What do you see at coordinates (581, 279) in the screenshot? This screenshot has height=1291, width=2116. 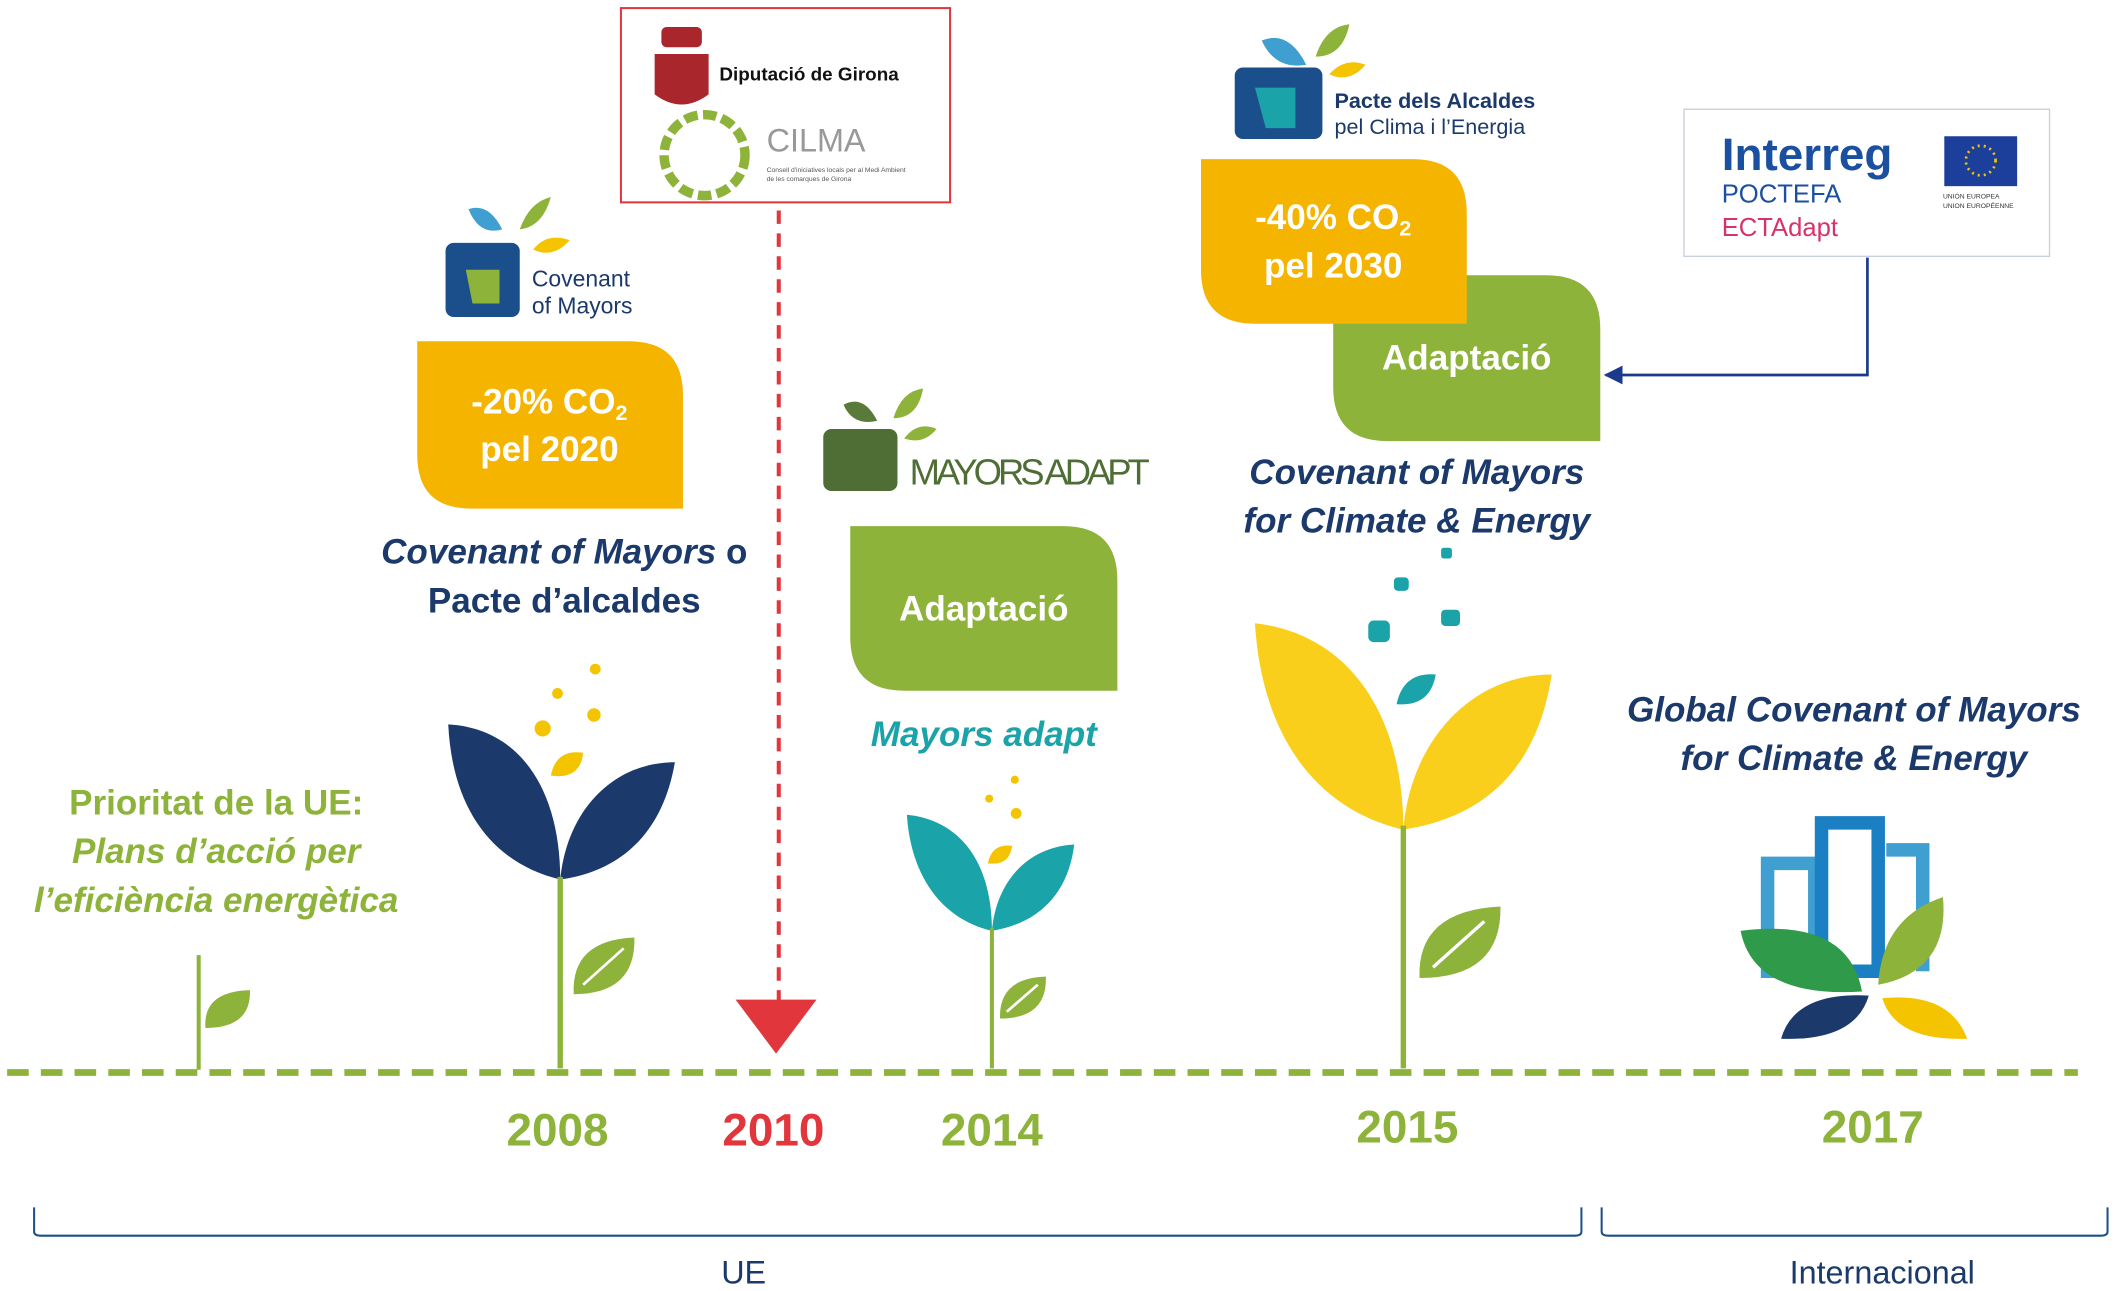 I see `logo-text: Covenant` at bounding box center [581, 279].